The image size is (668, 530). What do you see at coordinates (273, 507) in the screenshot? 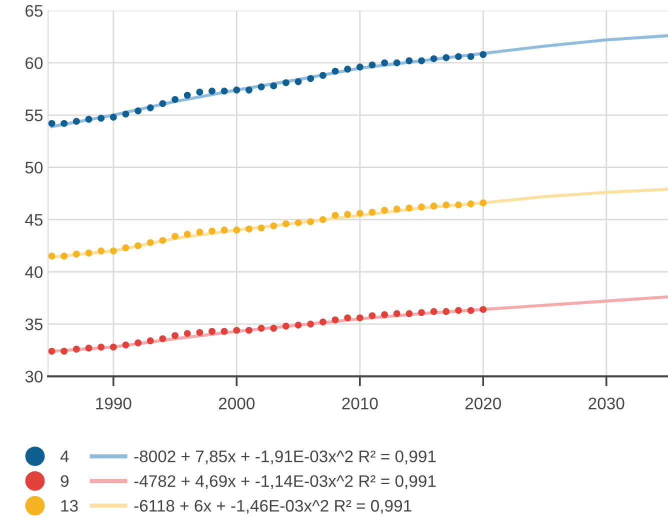
I see `legend-label: -6118 + 6x + -1,46E-03x^2 R² = 0,991` at bounding box center [273, 507].